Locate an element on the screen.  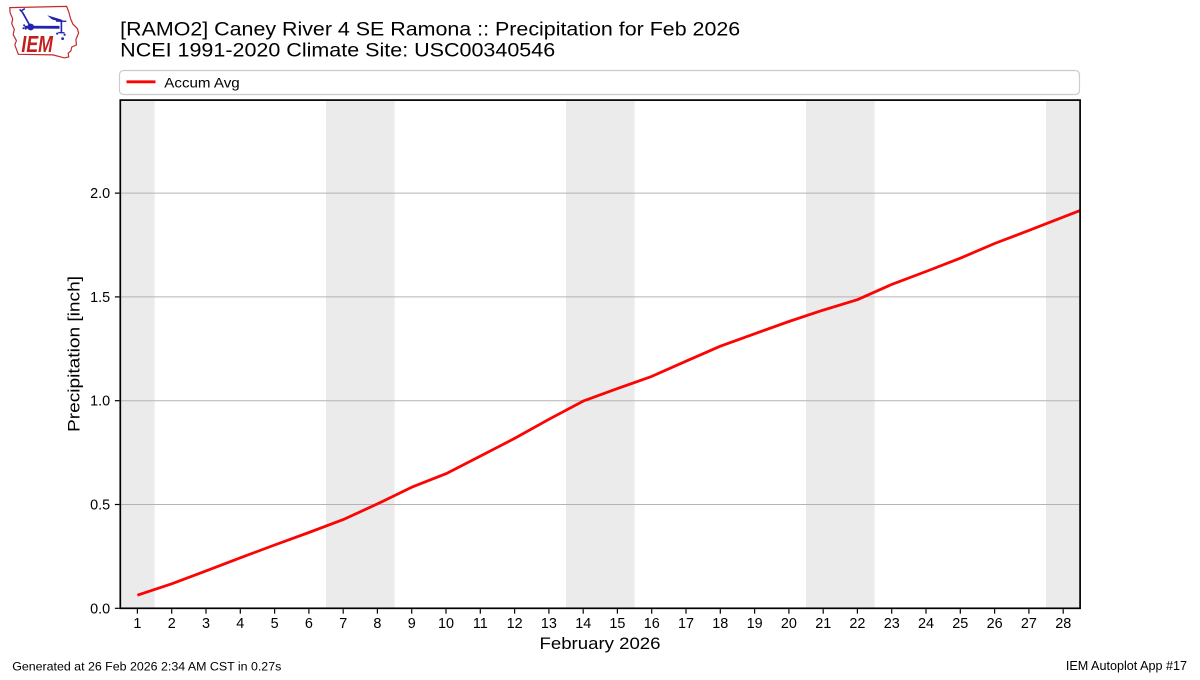
svg-text: Accum Avg is located at coordinates (201, 83).